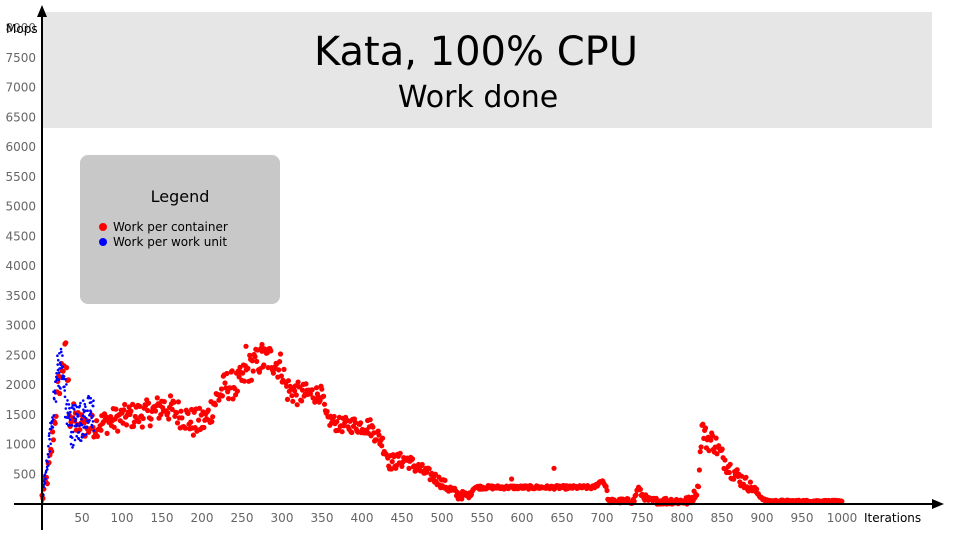  What do you see at coordinates (103, 242) in the screenshot?
I see `legend-marker-work-per-work-unit` at bounding box center [103, 242].